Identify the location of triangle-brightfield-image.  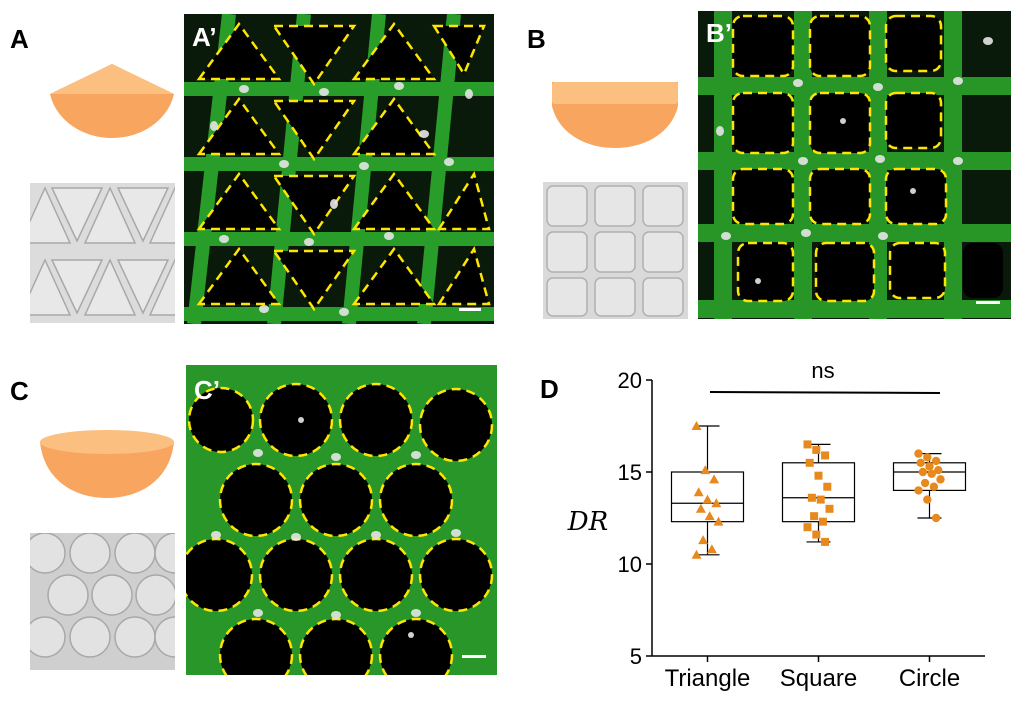
(102, 253).